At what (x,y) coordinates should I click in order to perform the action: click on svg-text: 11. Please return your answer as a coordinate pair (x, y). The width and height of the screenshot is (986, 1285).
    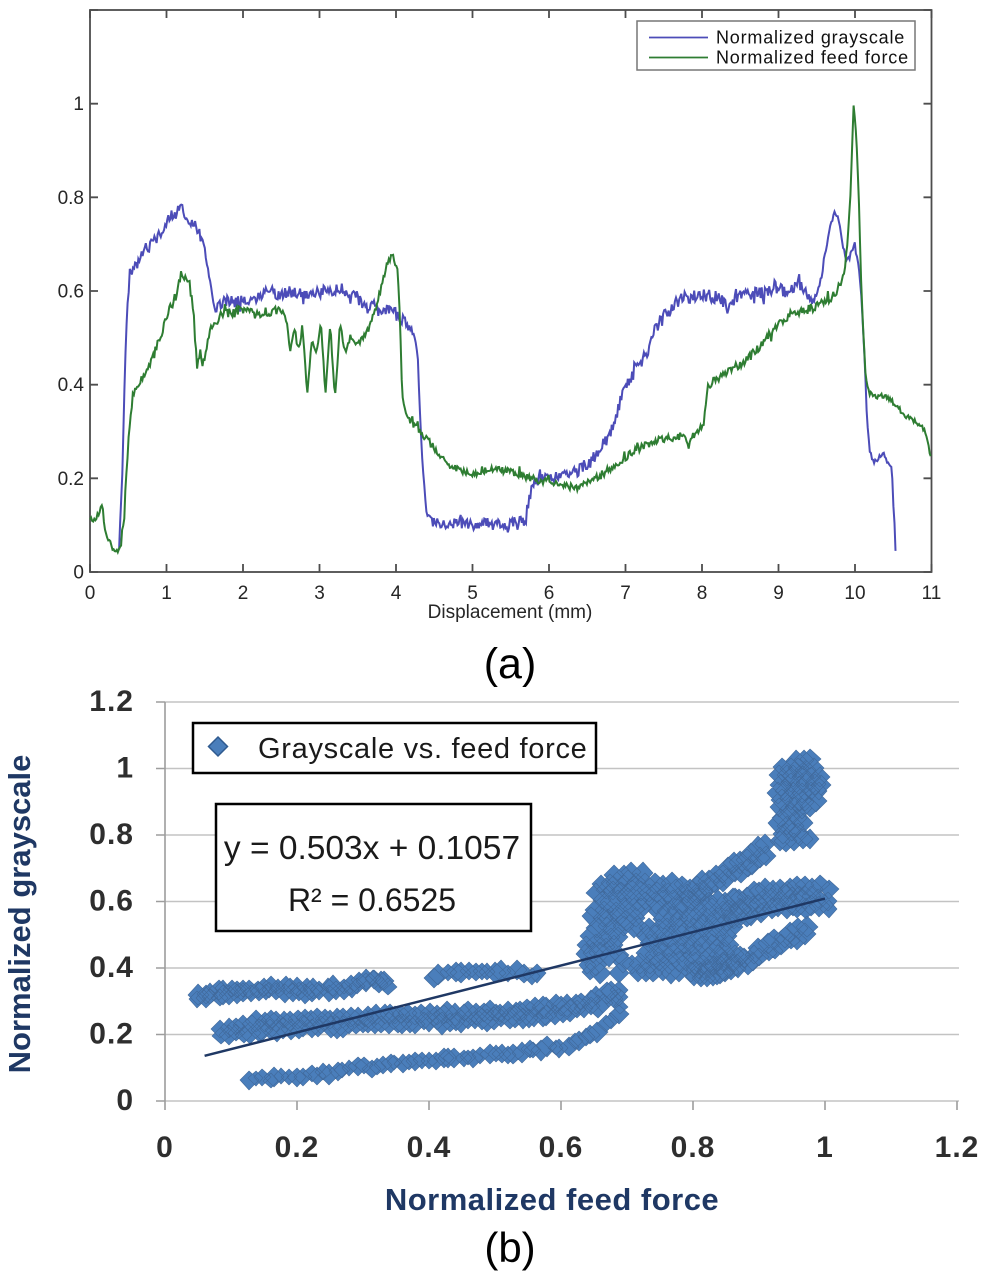
    Looking at the image, I should click on (932, 593).